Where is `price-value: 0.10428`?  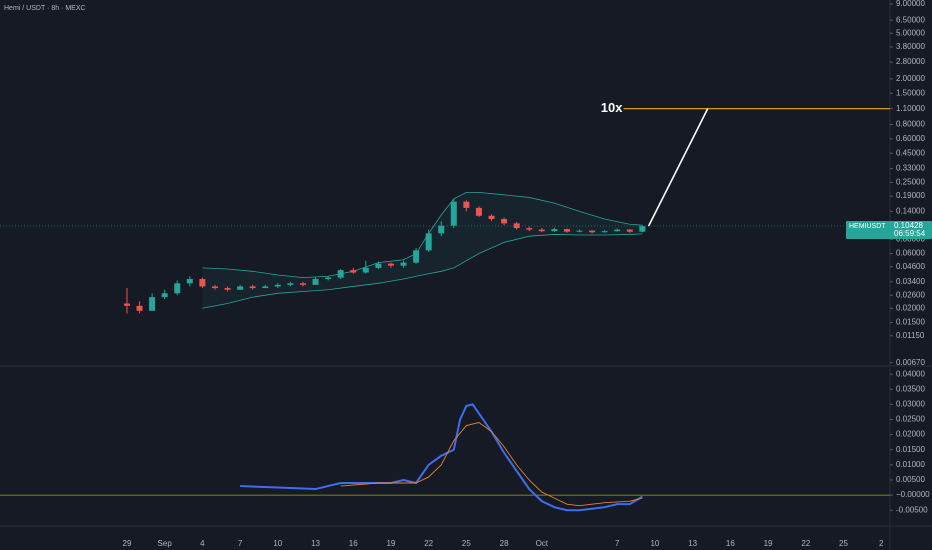
price-value: 0.10428 is located at coordinates (908, 225).